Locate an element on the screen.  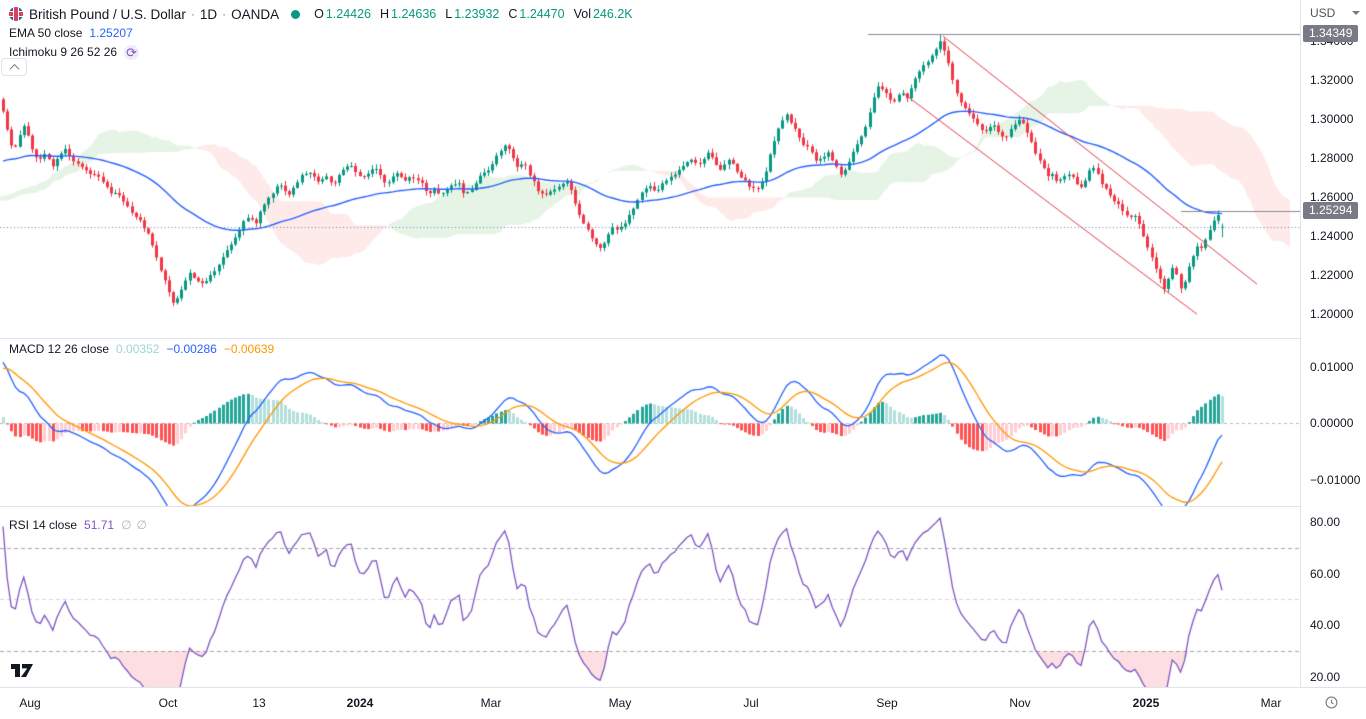
time-axis-label: Oct is located at coordinates (168, 703).